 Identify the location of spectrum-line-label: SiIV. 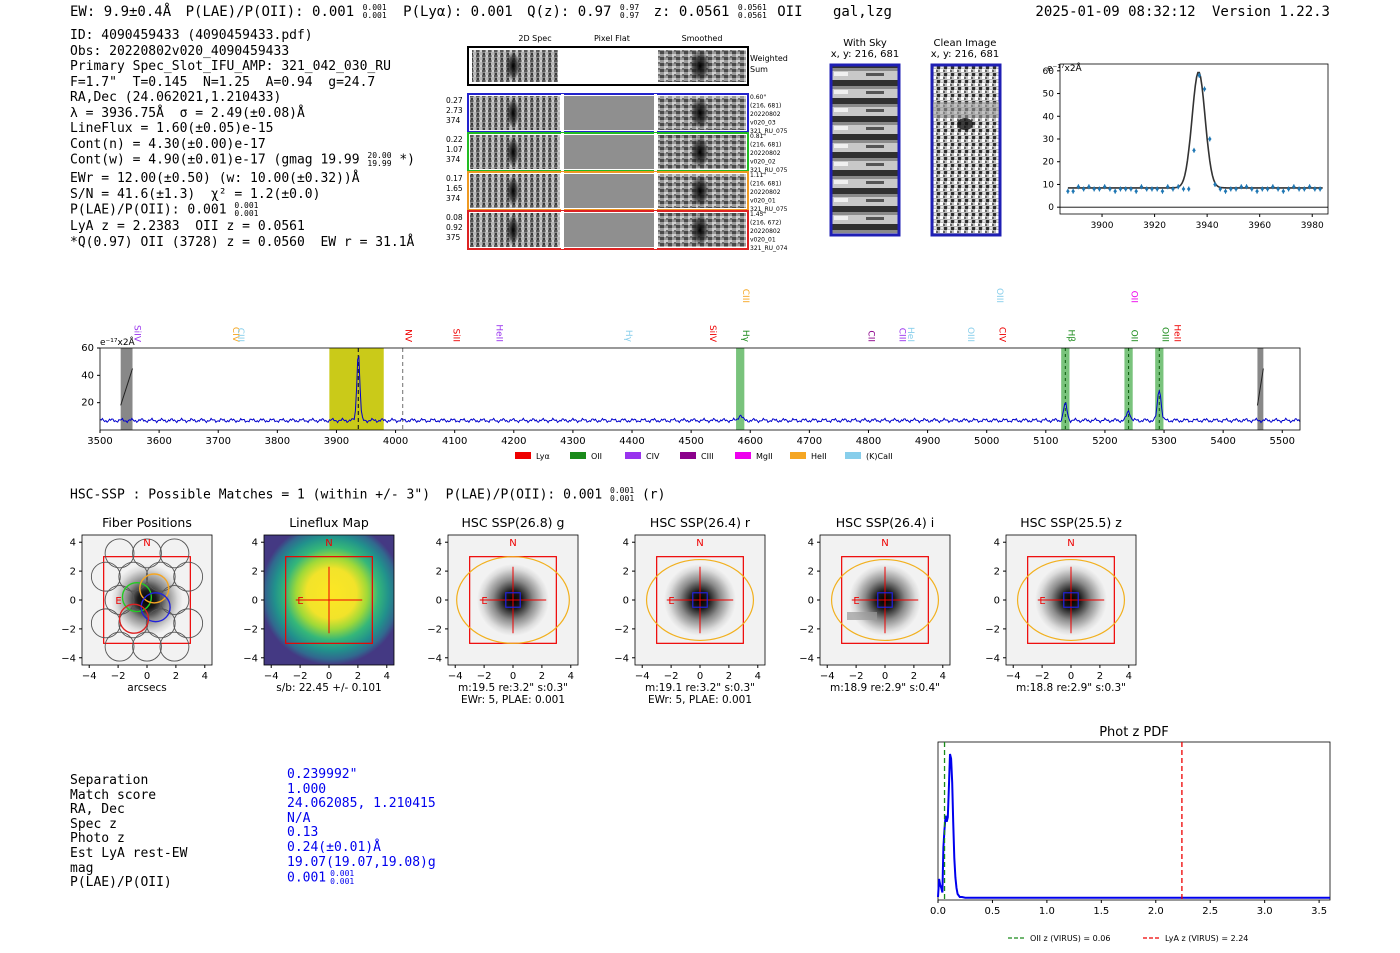
(712, 334).